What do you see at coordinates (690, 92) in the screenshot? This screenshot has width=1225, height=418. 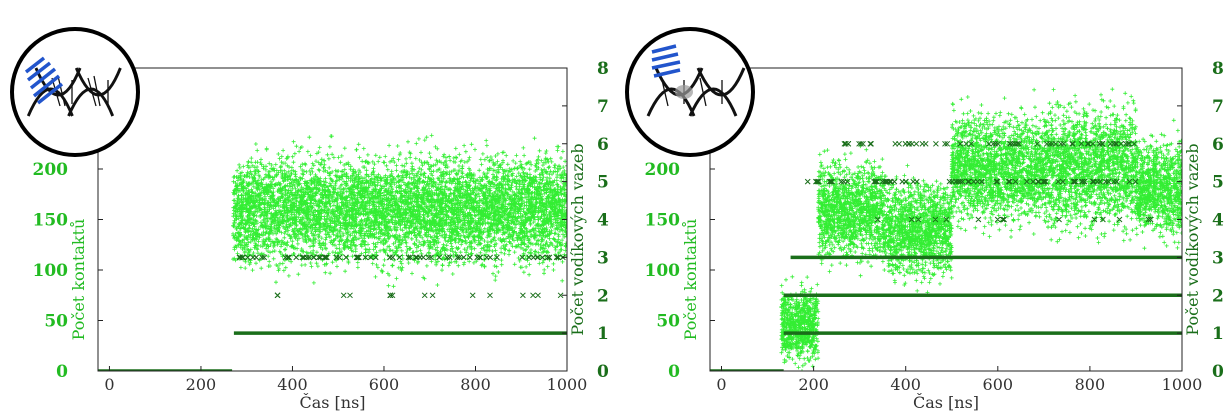 I see `dna-with-bound-ligand-icon` at bounding box center [690, 92].